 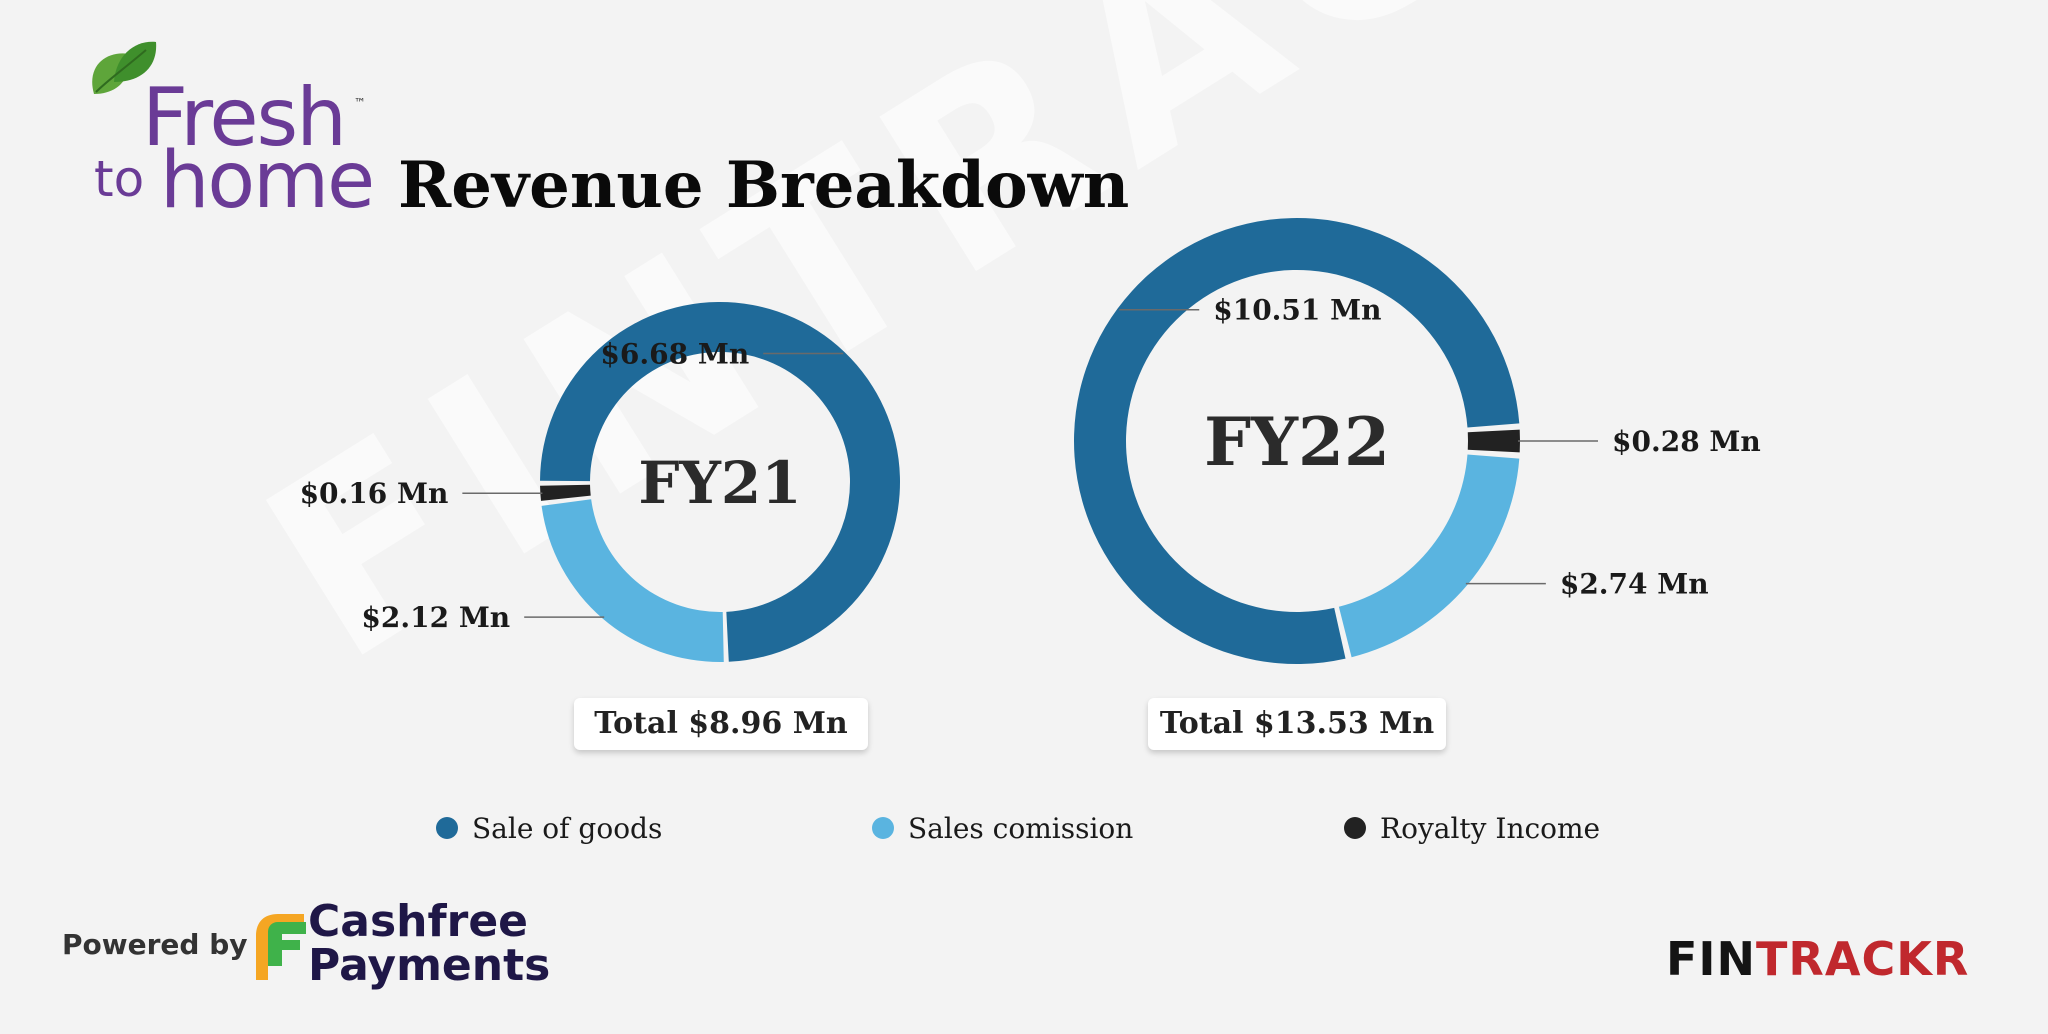 What do you see at coordinates (124, 67) in the screenshot?
I see `leaf-icon` at bounding box center [124, 67].